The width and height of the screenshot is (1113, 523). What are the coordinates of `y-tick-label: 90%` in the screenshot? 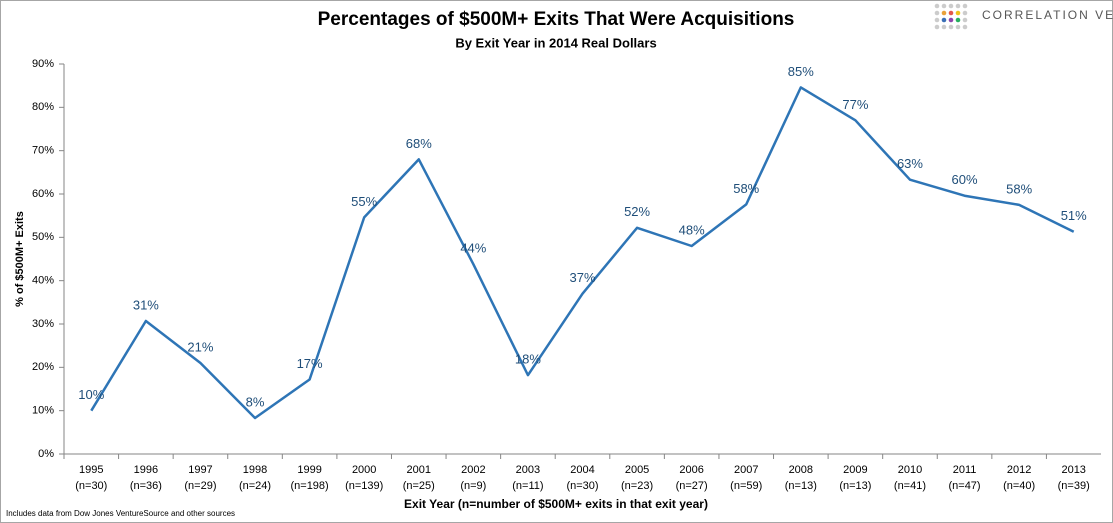 It's located at (43, 64).